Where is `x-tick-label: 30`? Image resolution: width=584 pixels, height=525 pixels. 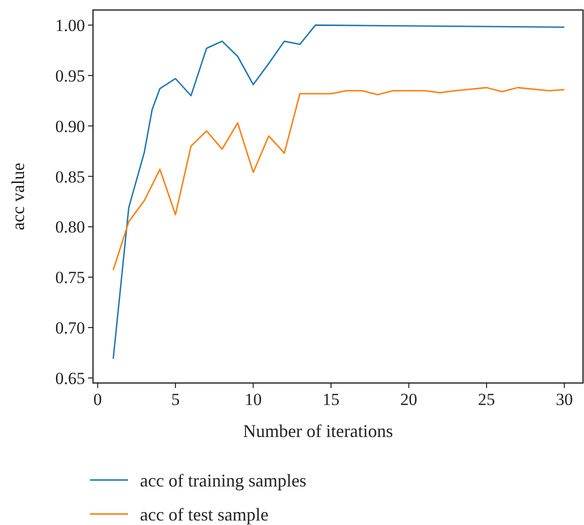 x-tick-label: 30 is located at coordinates (564, 399).